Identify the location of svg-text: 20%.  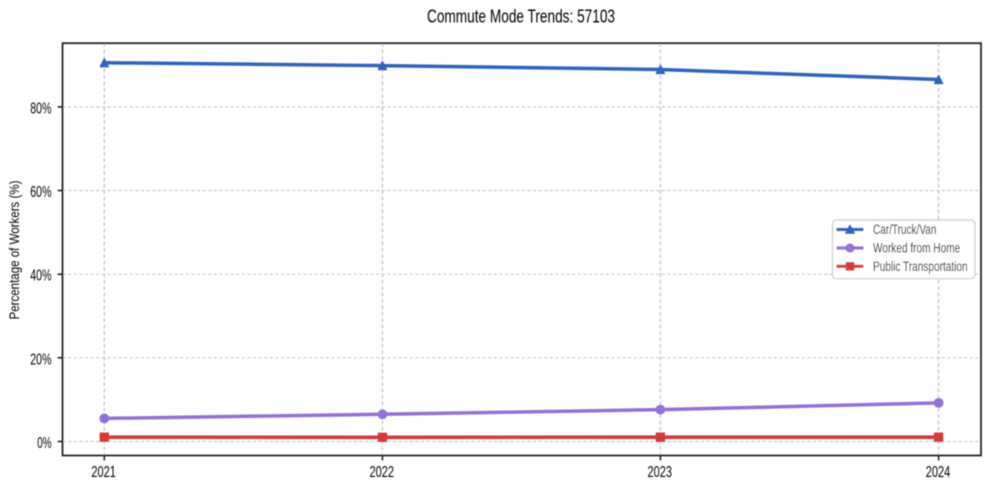
(40, 359).